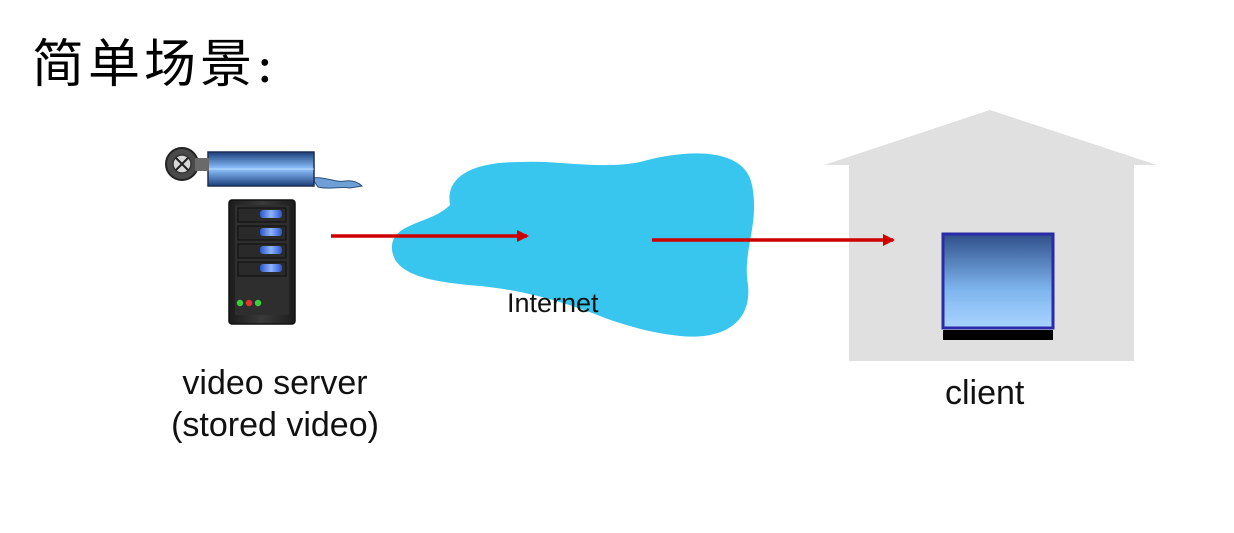 This screenshot has height=533, width=1234. What do you see at coordinates (998, 286) in the screenshot?
I see `monitor-icon` at bounding box center [998, 286].